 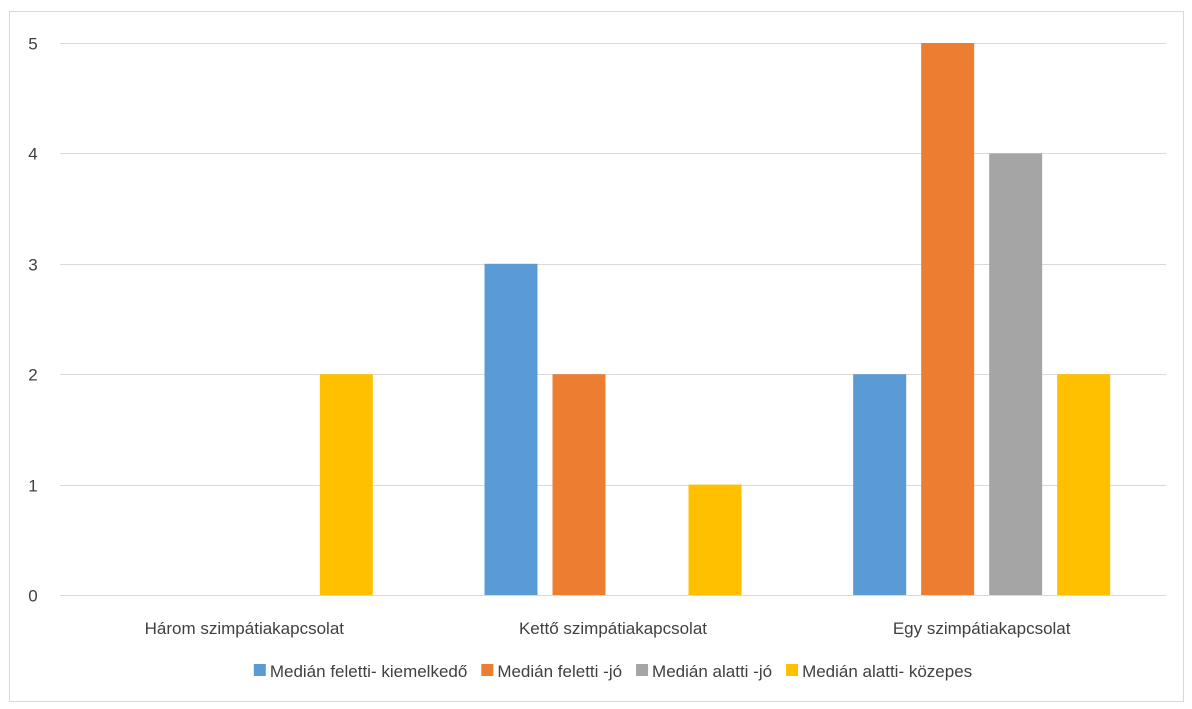 What do you see at coordinates (887, 671) in the screenshot?
I see `legend-label: Medián alatti- közepes` at bounding box center [887, 671].